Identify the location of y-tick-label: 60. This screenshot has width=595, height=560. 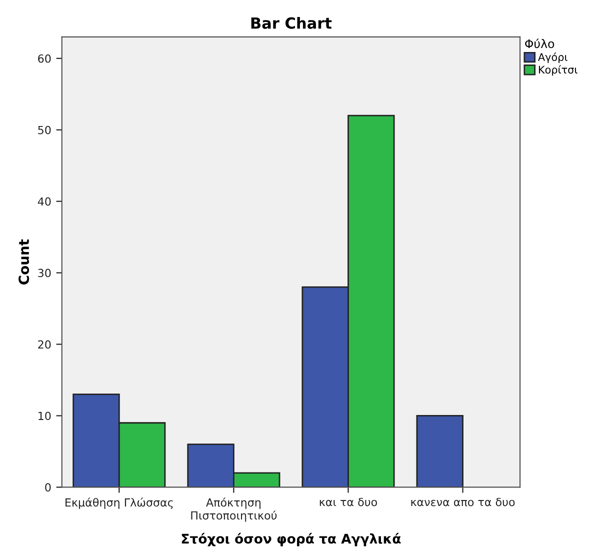
(44, 58).